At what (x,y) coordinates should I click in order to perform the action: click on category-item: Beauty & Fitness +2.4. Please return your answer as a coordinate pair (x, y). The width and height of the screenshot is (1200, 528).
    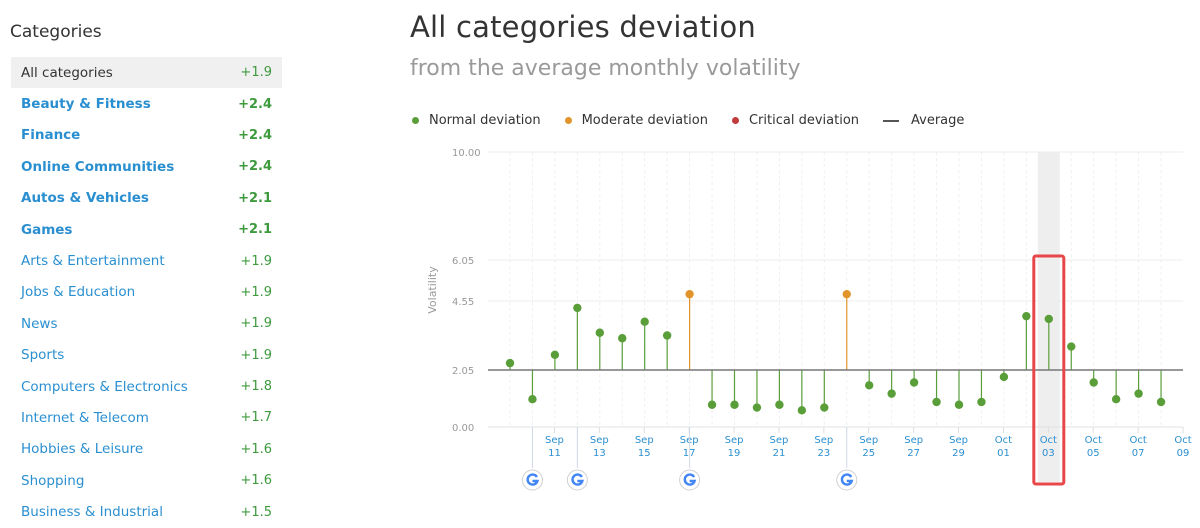
    Looking at the image, I should click on (146, 103).